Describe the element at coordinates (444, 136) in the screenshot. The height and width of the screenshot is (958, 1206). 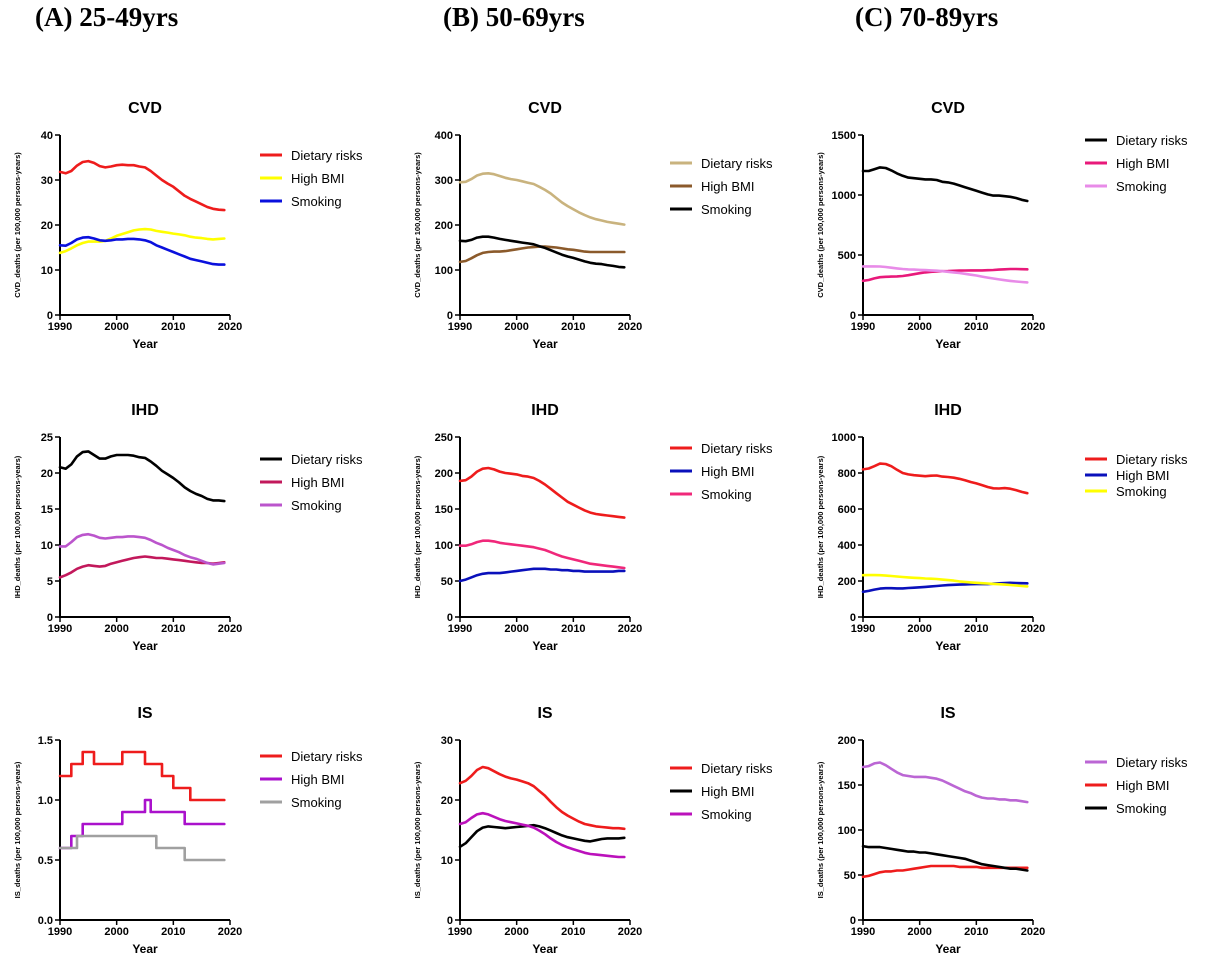
I see `y-tick-label: 400` at that location.